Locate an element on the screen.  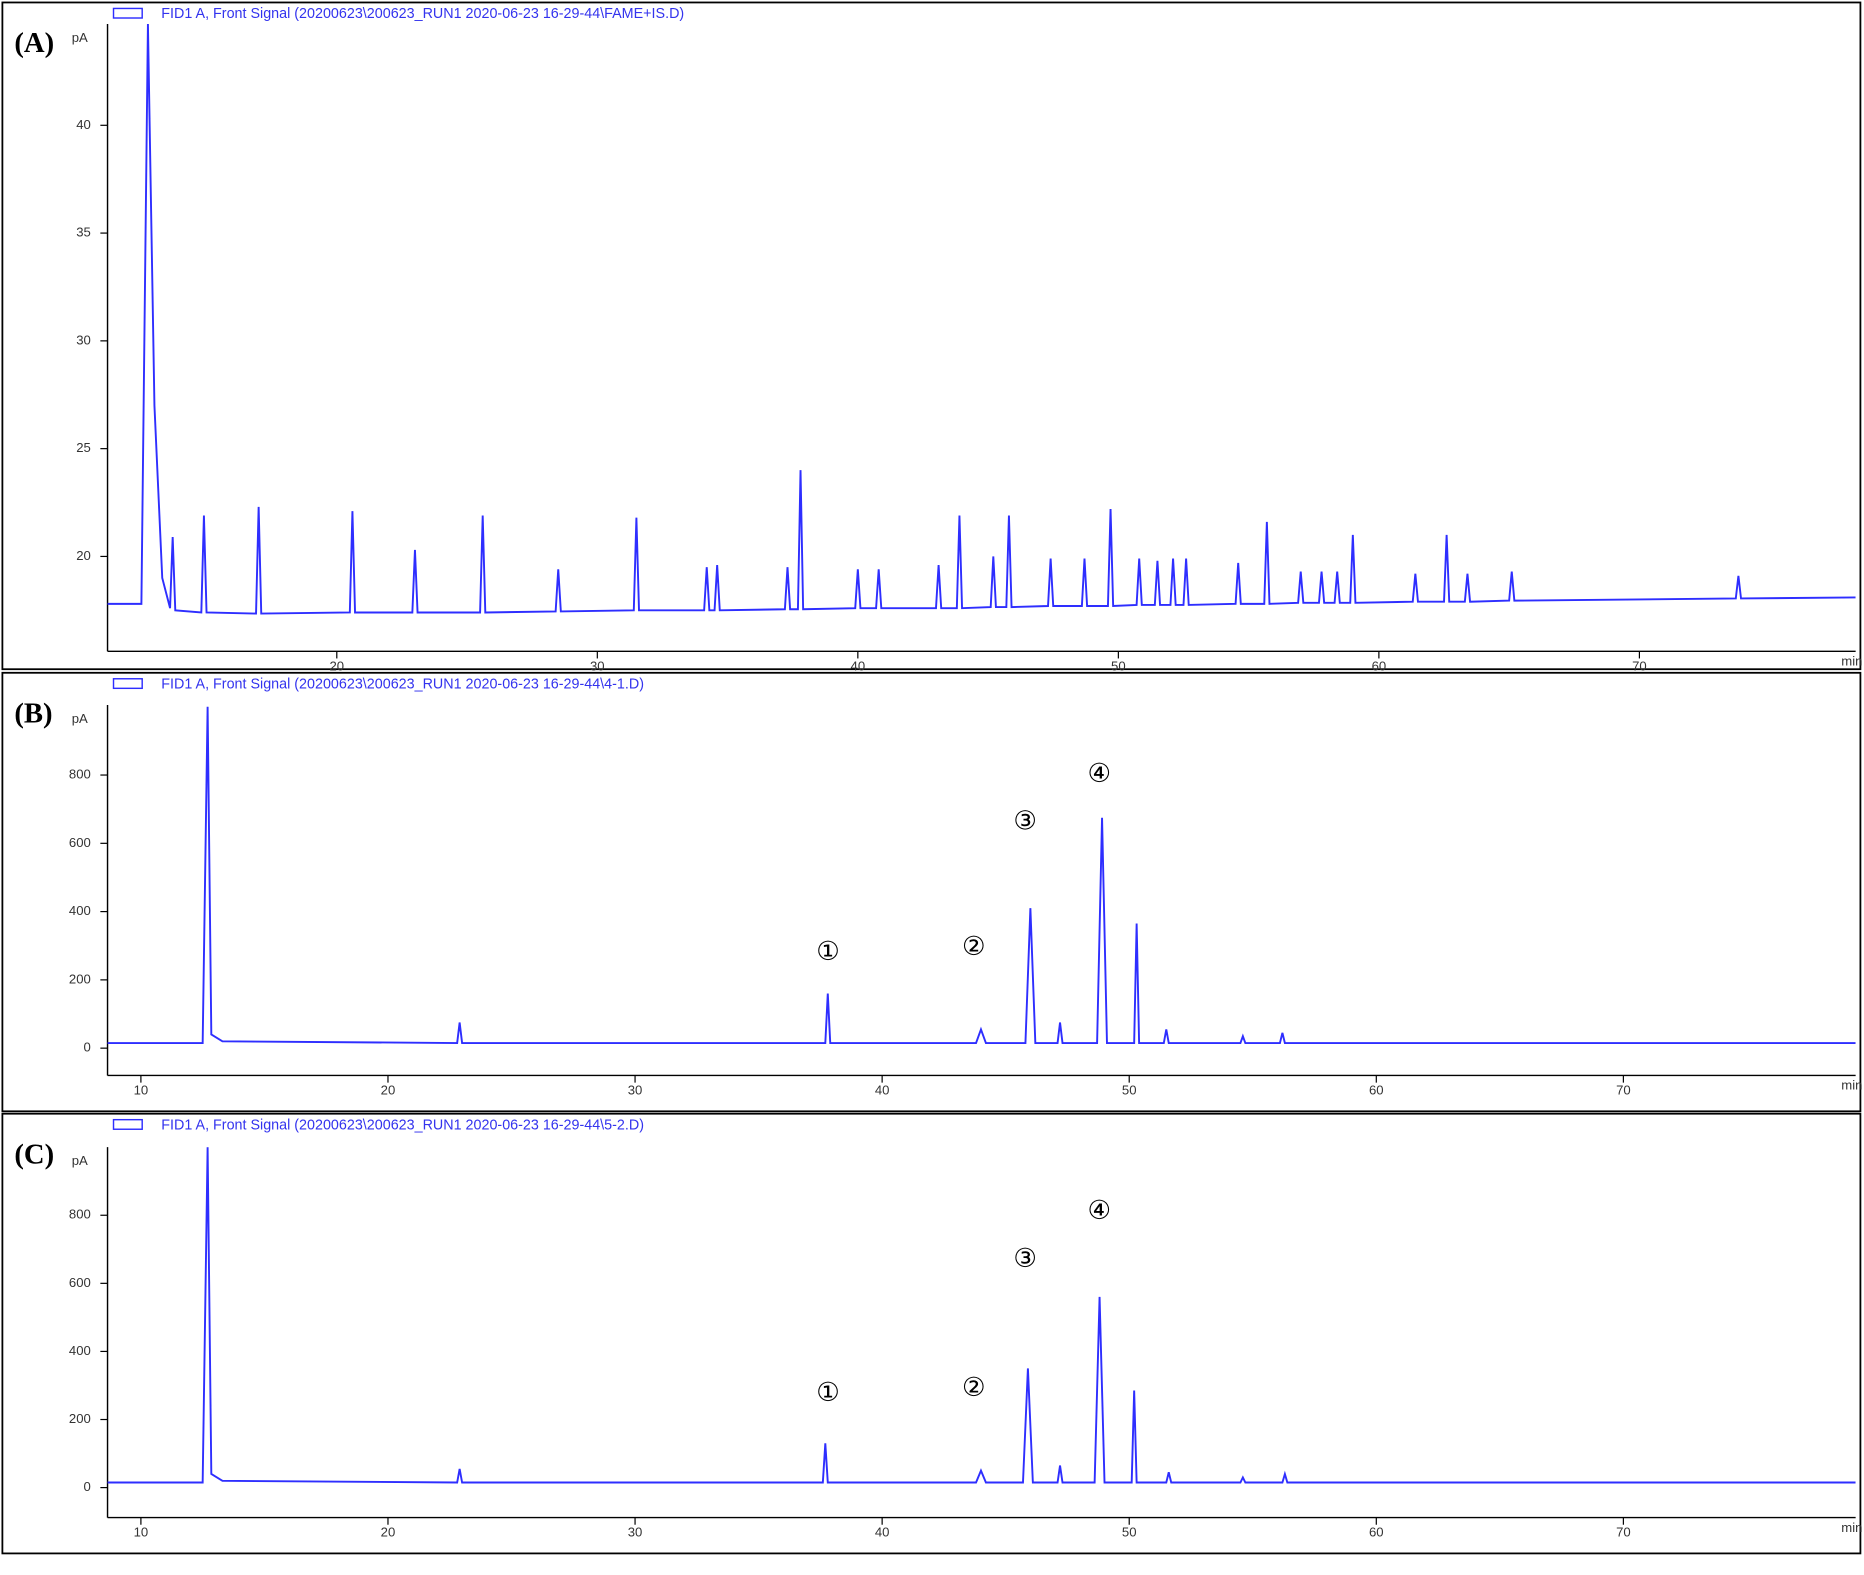
panel-label: (B) is located at coordinates (33, 713).